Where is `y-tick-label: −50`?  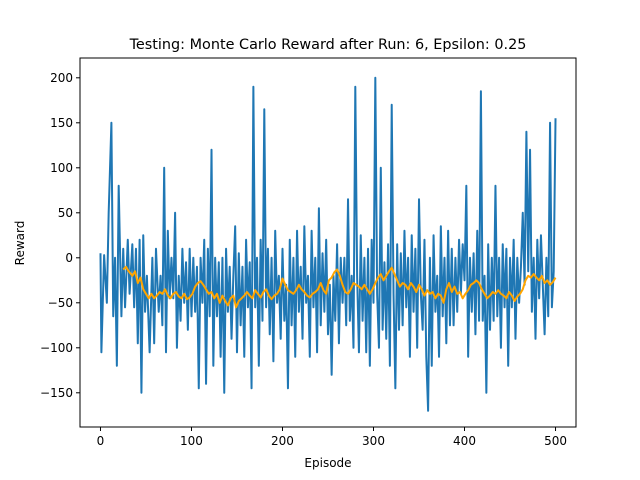
y-tick-label: −50 is located at coordinates (60, 303).